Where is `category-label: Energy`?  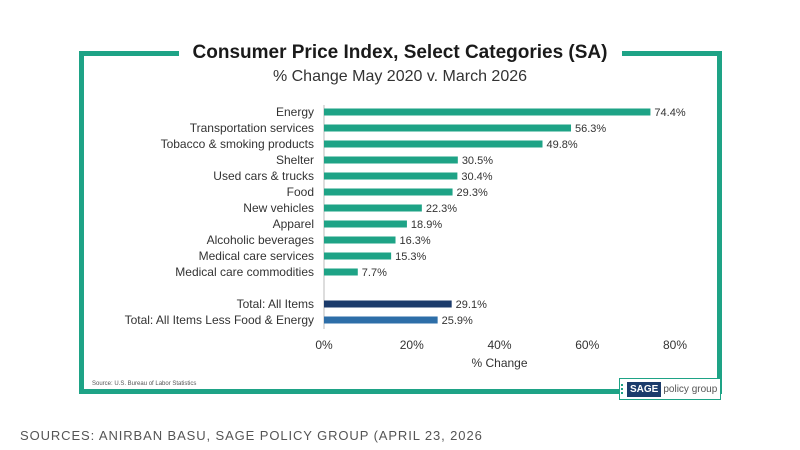 category-label: Energy is located at coordinates (295, 112).